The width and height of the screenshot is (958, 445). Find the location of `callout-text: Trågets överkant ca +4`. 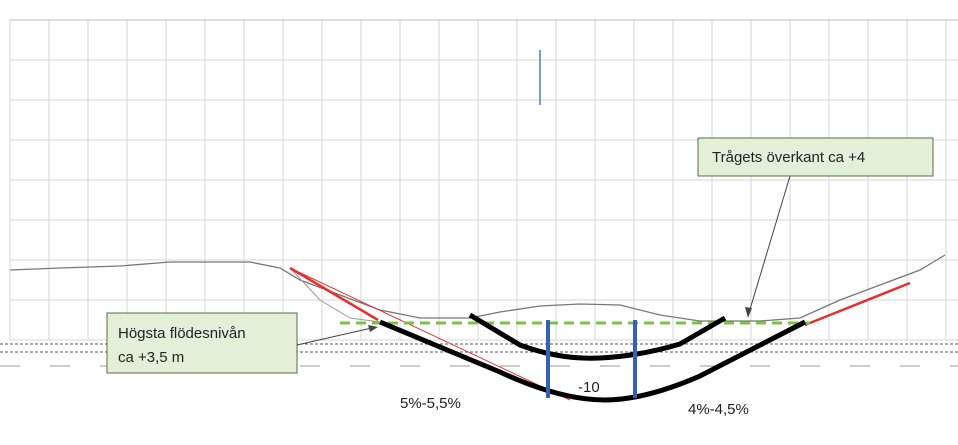

callout-text: Trågets överkant ca +4 is located at coordinates (788, 157).